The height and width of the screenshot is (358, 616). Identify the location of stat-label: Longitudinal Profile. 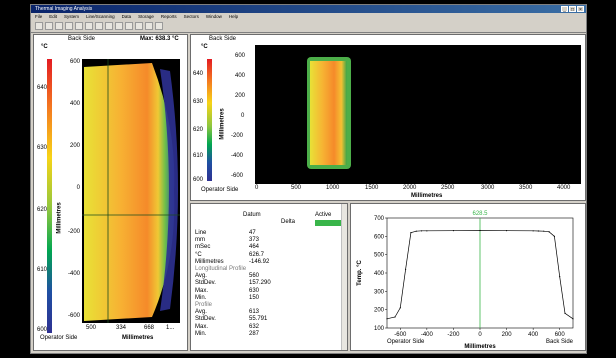
(221, 269).